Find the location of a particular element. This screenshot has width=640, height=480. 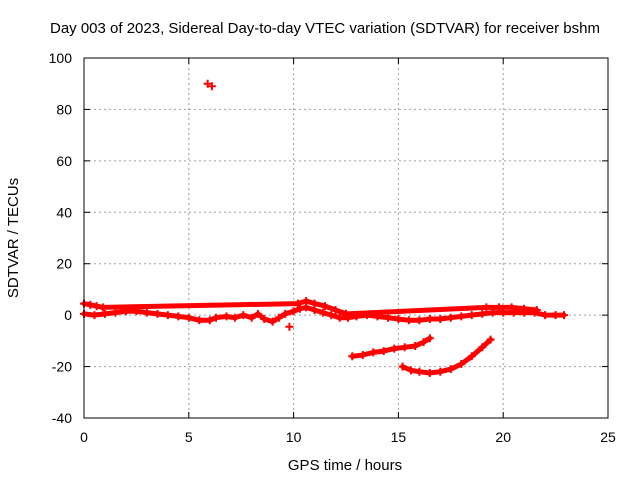

y-axis-label: SDTVAR / TECUs is located at coordinates (13, 238).